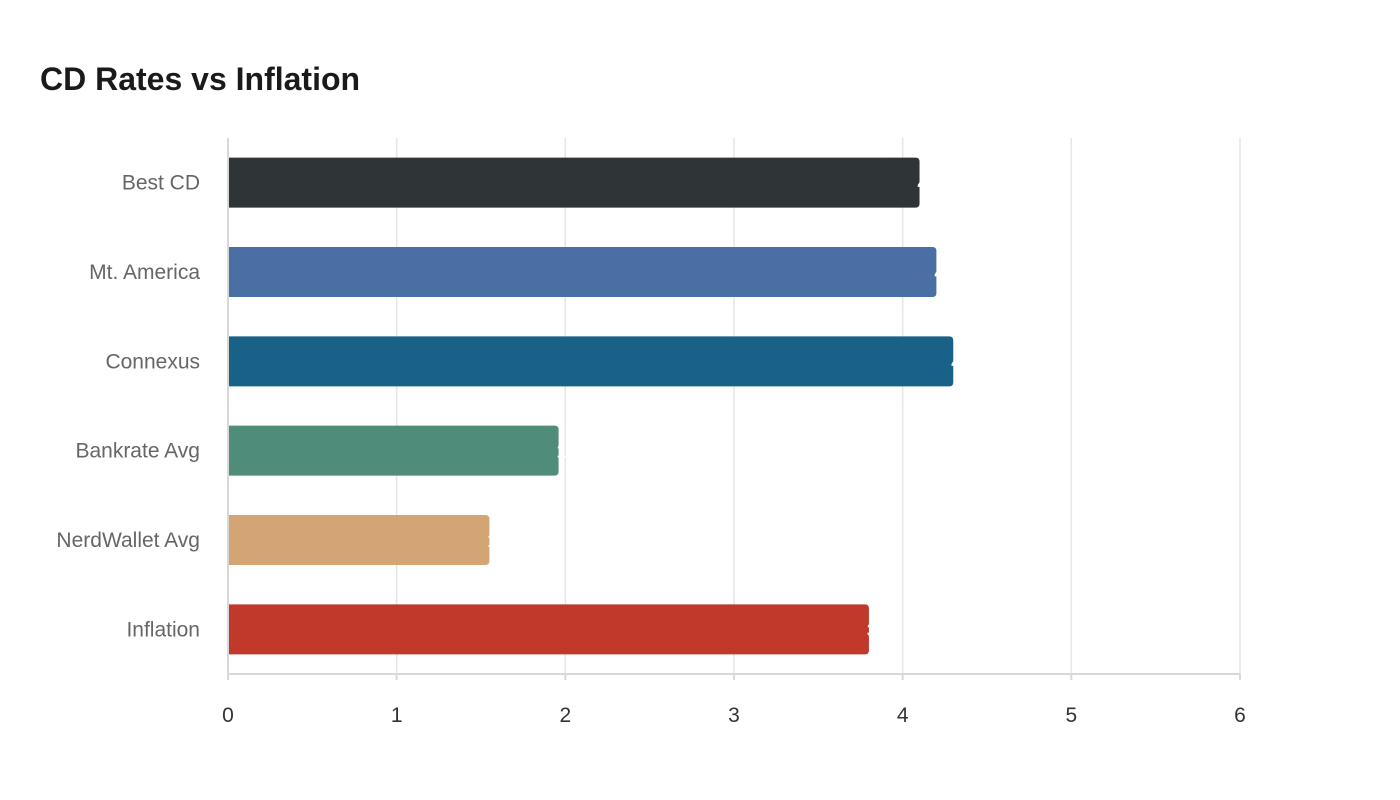 Image resolution: width=1400 pixels, height=800 pixels. What do you see at coordinates (963, 362) in the screenshot?
I see `value-label-connexus: 4.3` at bounding box center [963, 362].